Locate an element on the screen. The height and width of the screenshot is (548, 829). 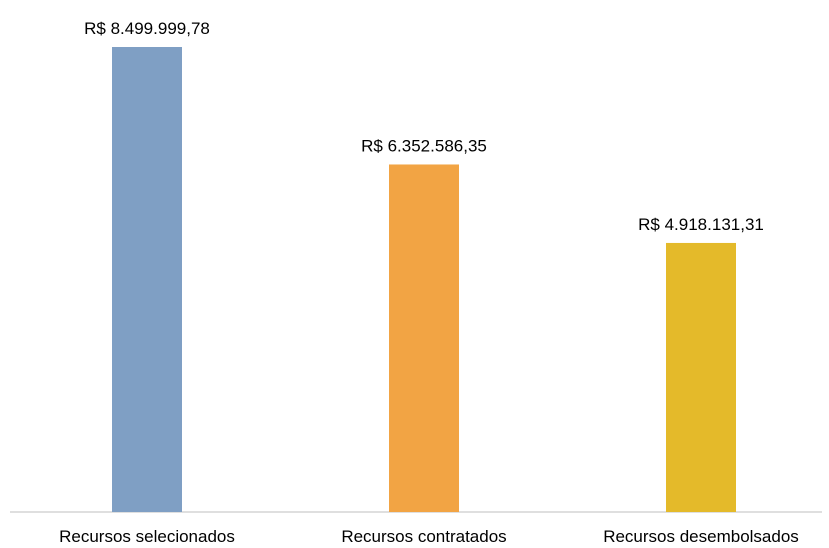
x-tick-label-2: Recursos contratados is located at coordinates (423, 536).